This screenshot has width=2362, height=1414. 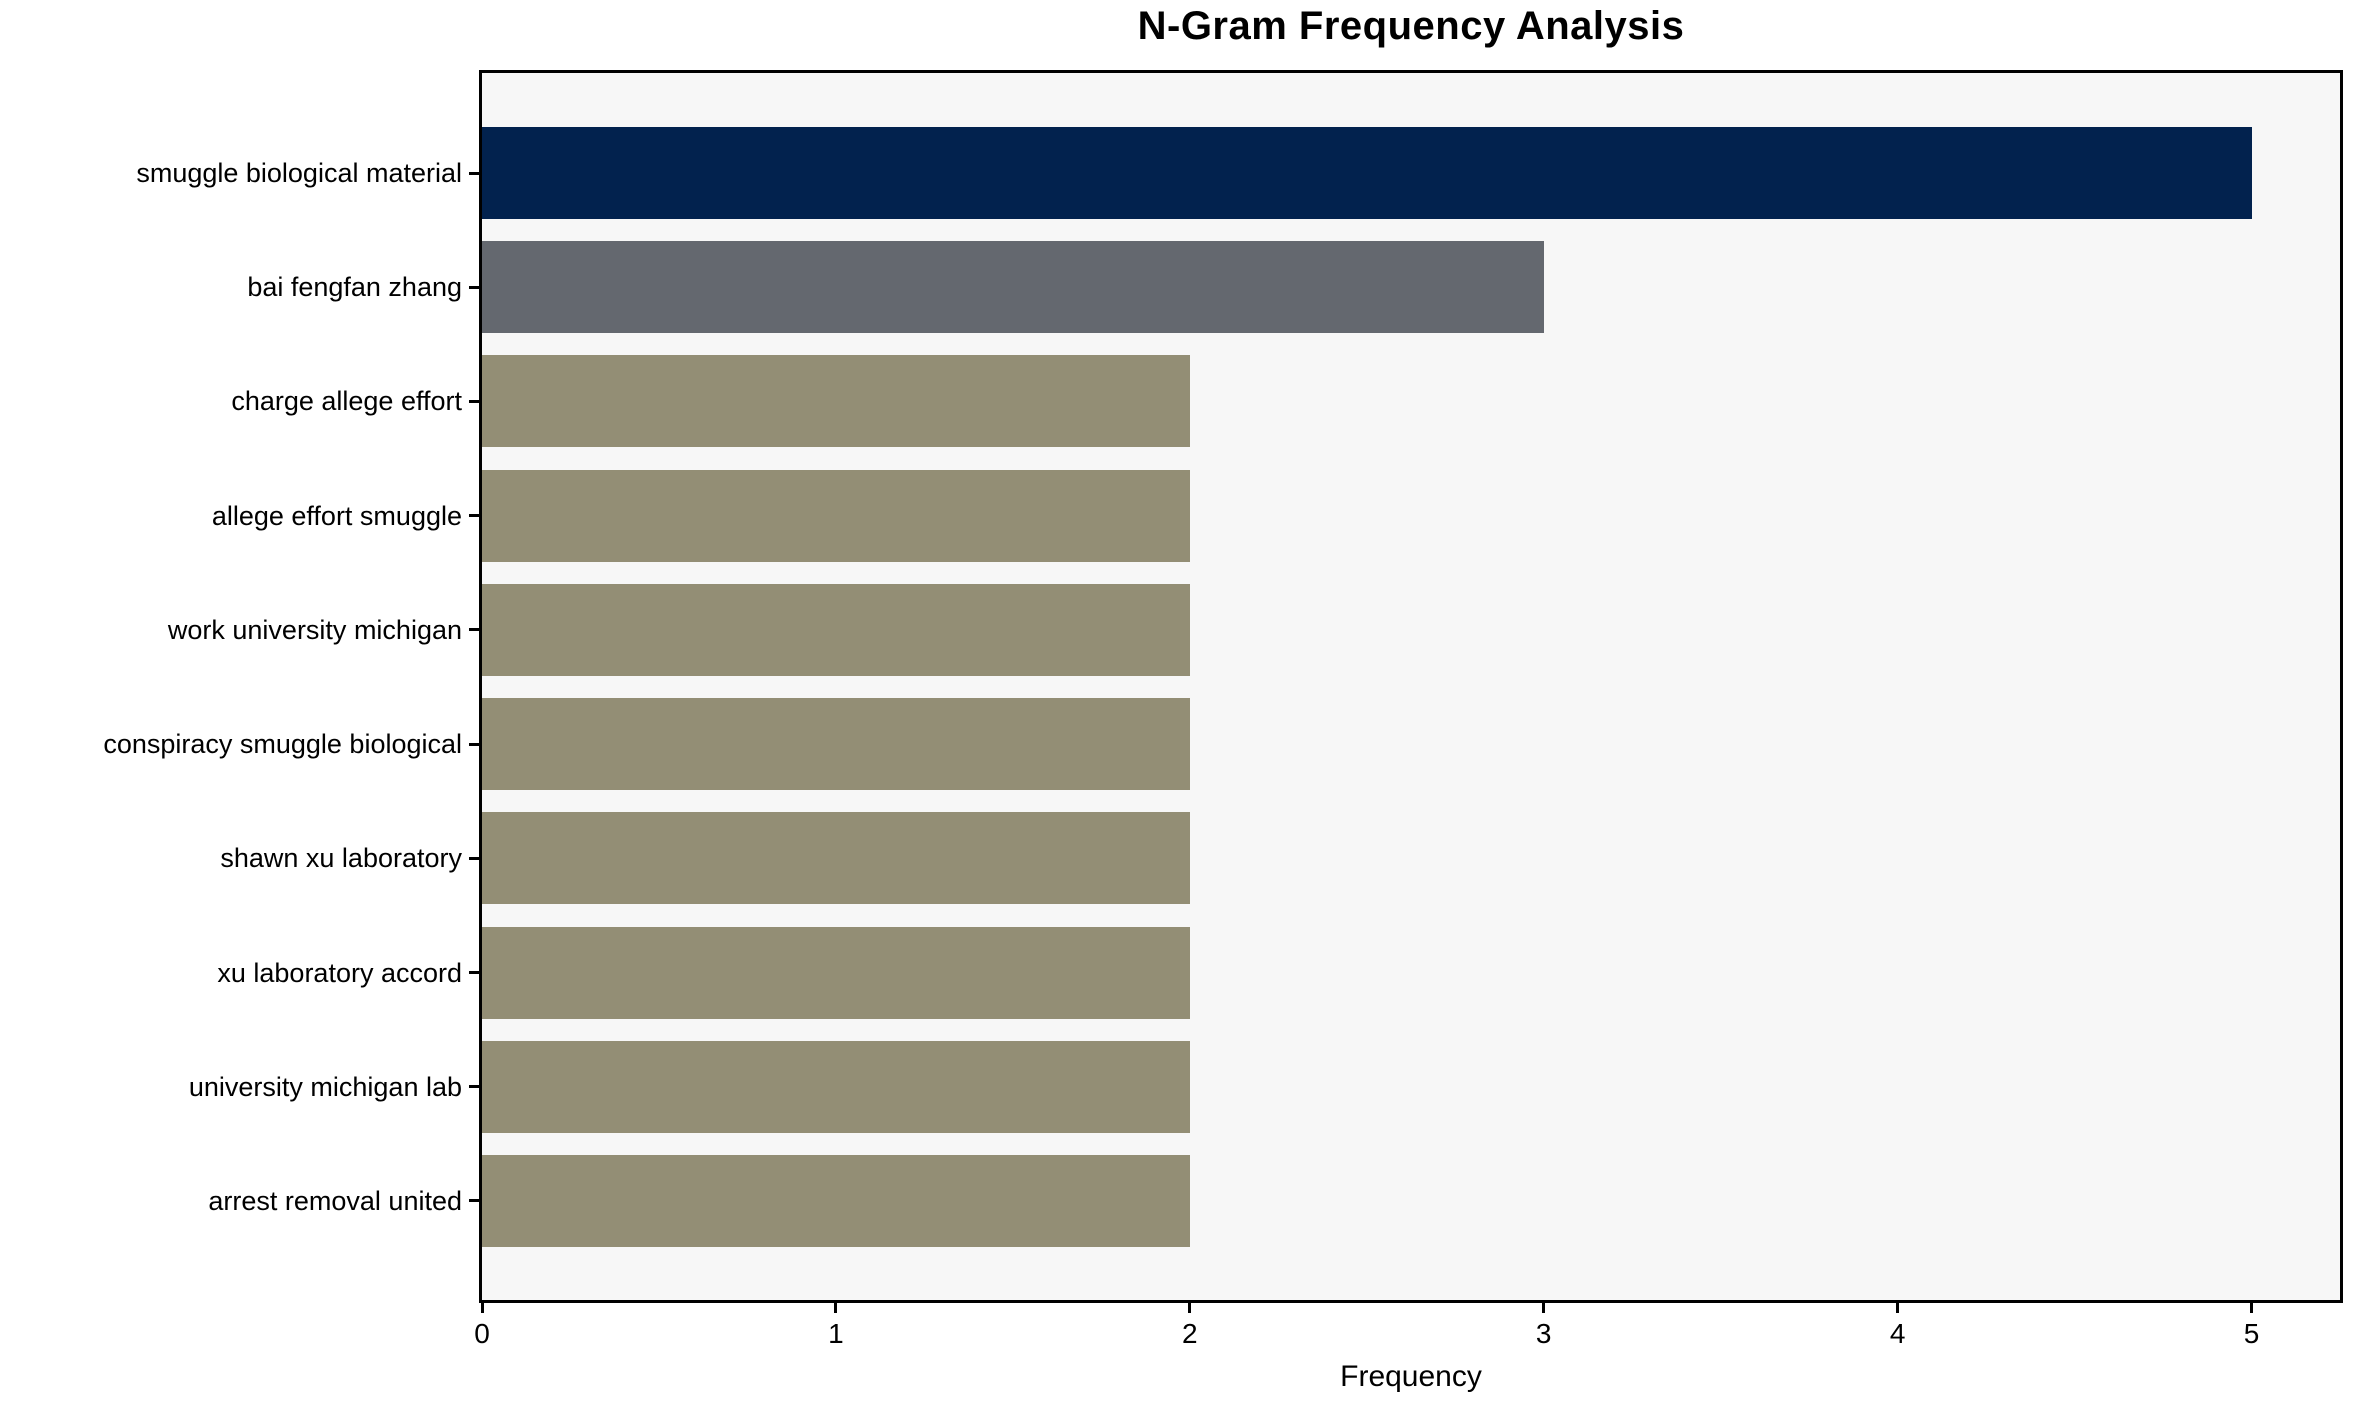 I want to click on x-axis-title: Frequency, so click(x=1411, y=1376).